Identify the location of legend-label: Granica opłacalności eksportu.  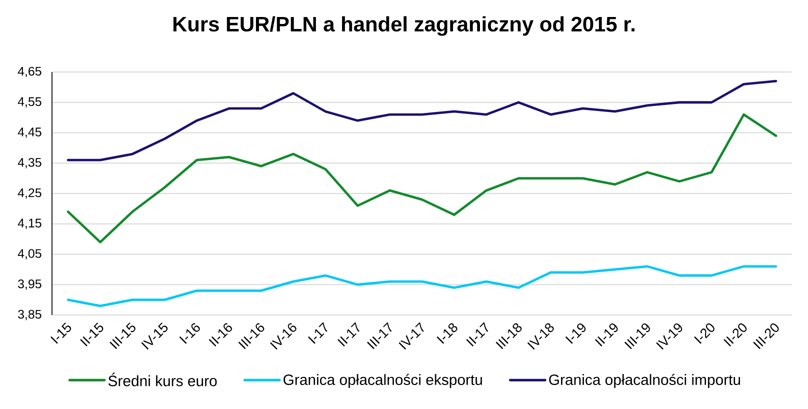
(383, 381).